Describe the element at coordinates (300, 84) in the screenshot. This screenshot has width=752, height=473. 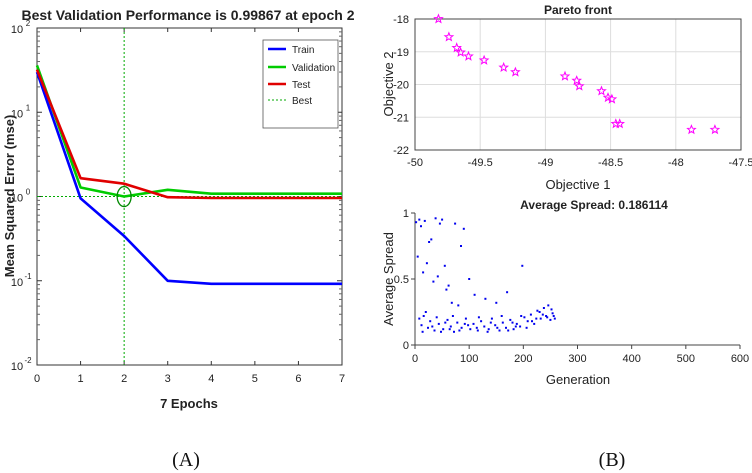
I see `perf-legend: Train Validation Test Best` at that location.